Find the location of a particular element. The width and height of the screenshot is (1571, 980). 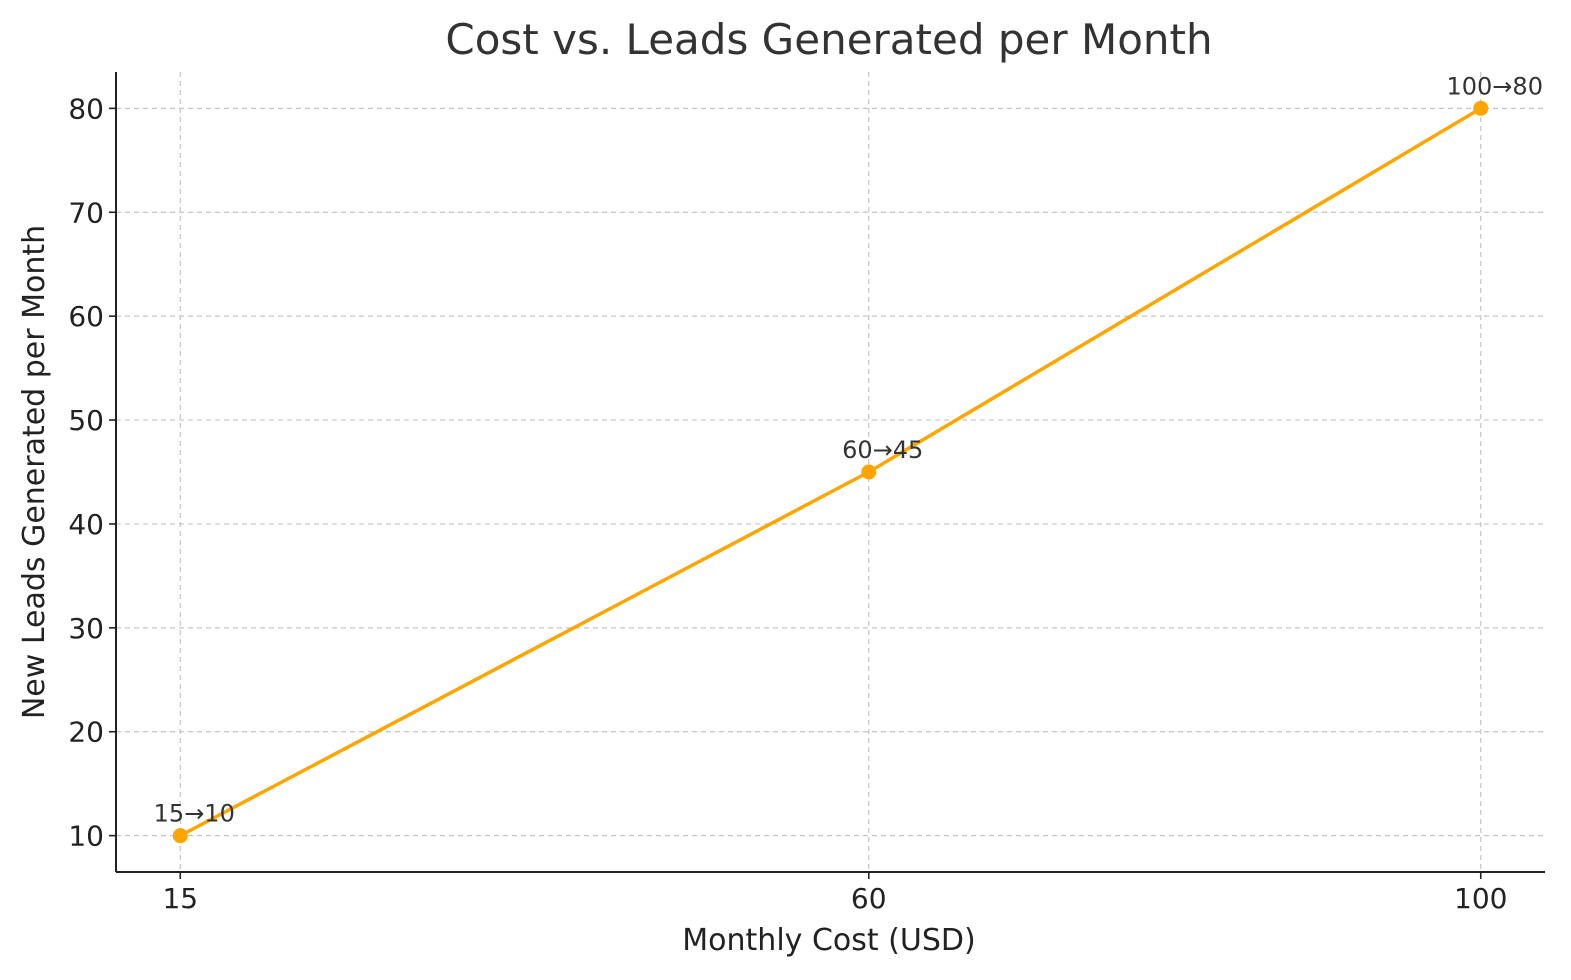

y-axis-title: New Leads Generated per Month is located at coordinates (34, 472).